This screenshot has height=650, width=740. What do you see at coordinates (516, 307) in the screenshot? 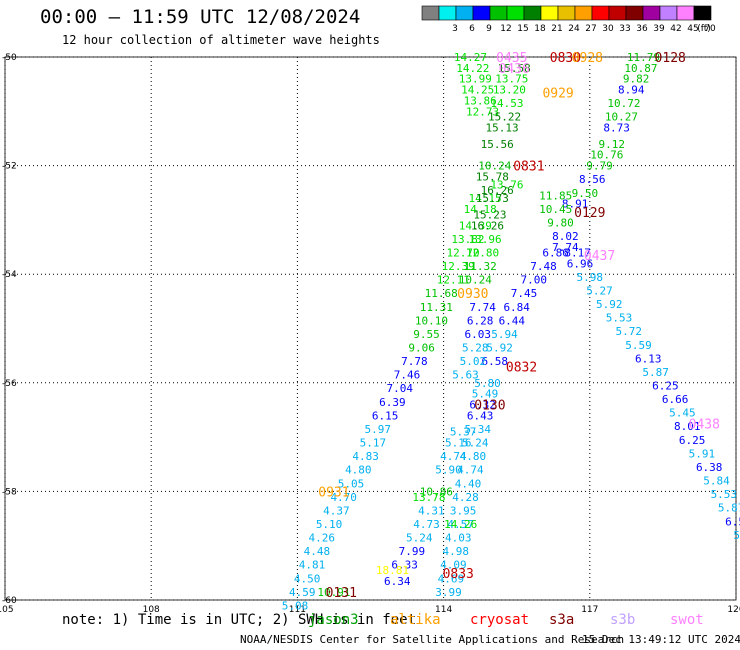
I see `wave-height-label: 6.84` at bounding box center [516, 307].